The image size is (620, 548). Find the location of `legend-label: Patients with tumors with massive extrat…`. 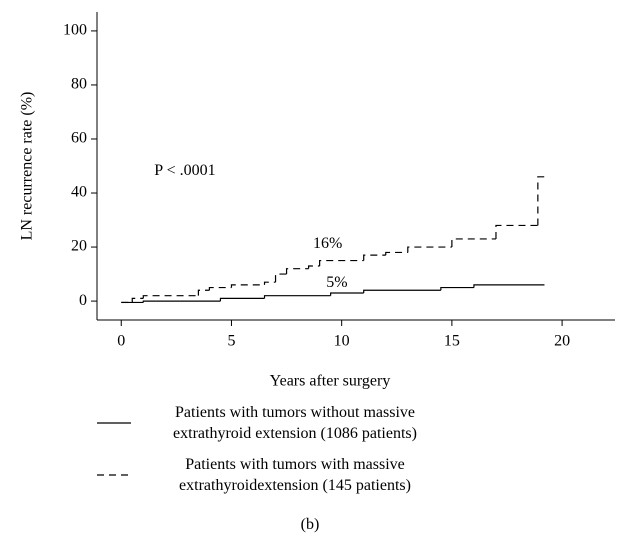

legend-label: Patients with tumors with massive extrat… is located at coordinates (295, 475).